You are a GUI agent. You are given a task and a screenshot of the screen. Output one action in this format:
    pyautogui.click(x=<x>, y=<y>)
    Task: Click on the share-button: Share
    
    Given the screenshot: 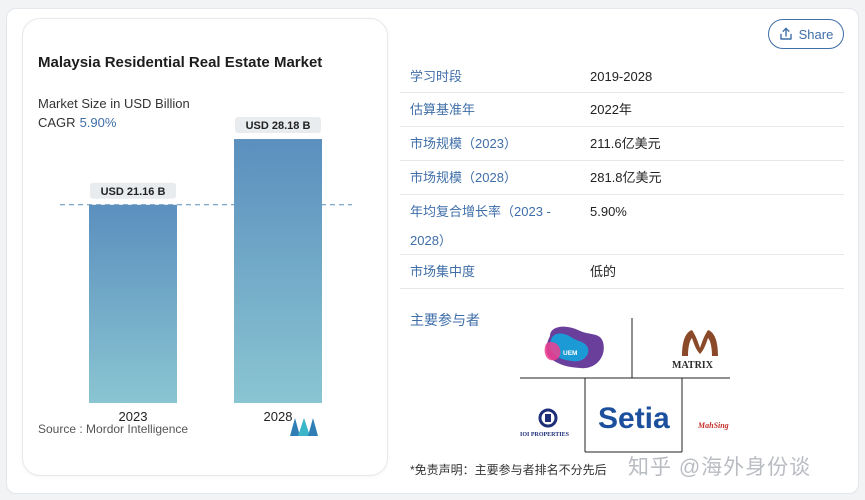 What is the action you would take?
    pyautogui.click(x=806, y=34)
    